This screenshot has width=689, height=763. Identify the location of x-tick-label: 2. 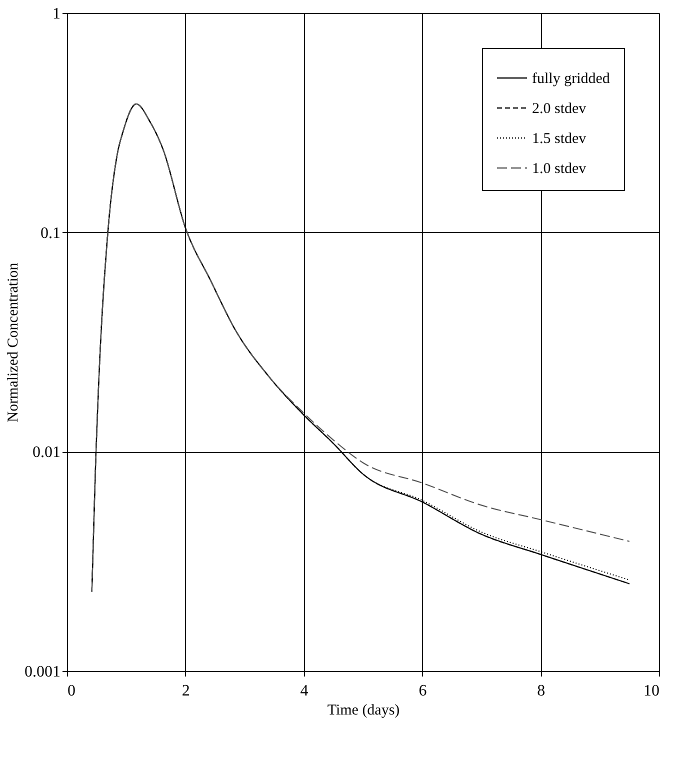
(186, 691).